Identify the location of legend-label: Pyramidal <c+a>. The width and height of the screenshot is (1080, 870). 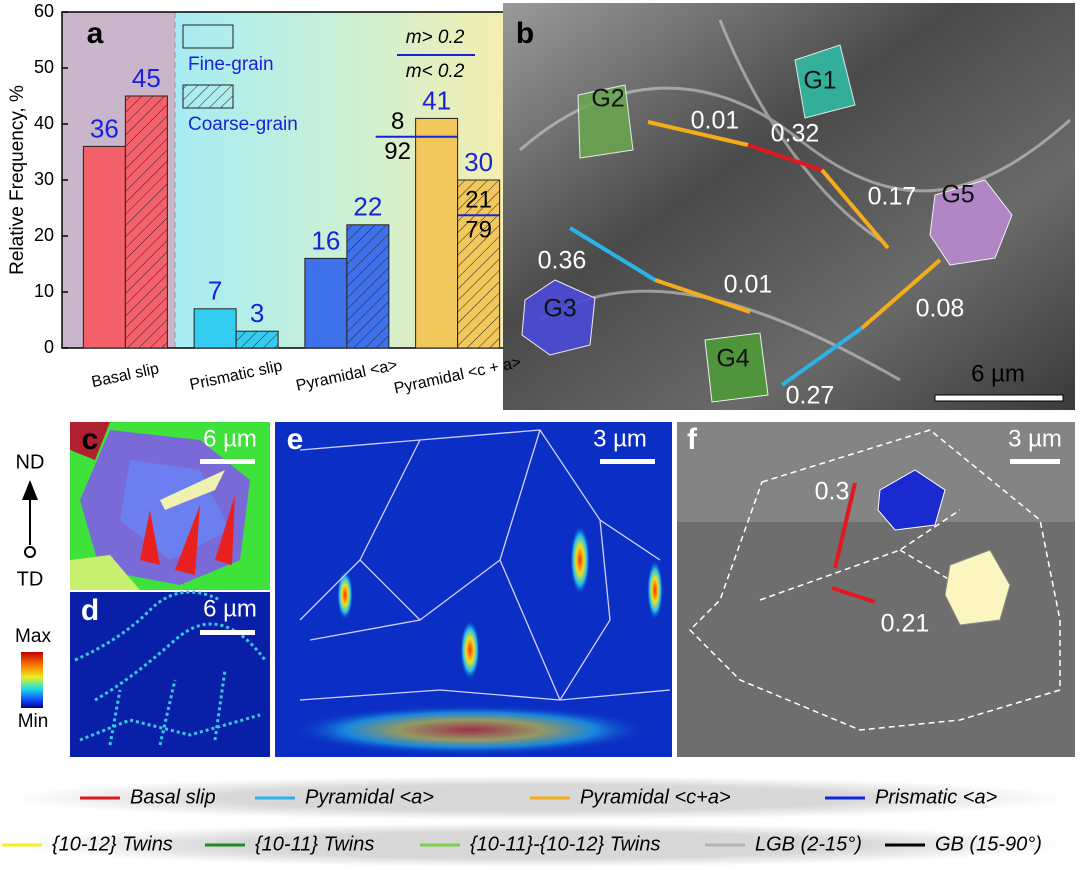
(655, 797).